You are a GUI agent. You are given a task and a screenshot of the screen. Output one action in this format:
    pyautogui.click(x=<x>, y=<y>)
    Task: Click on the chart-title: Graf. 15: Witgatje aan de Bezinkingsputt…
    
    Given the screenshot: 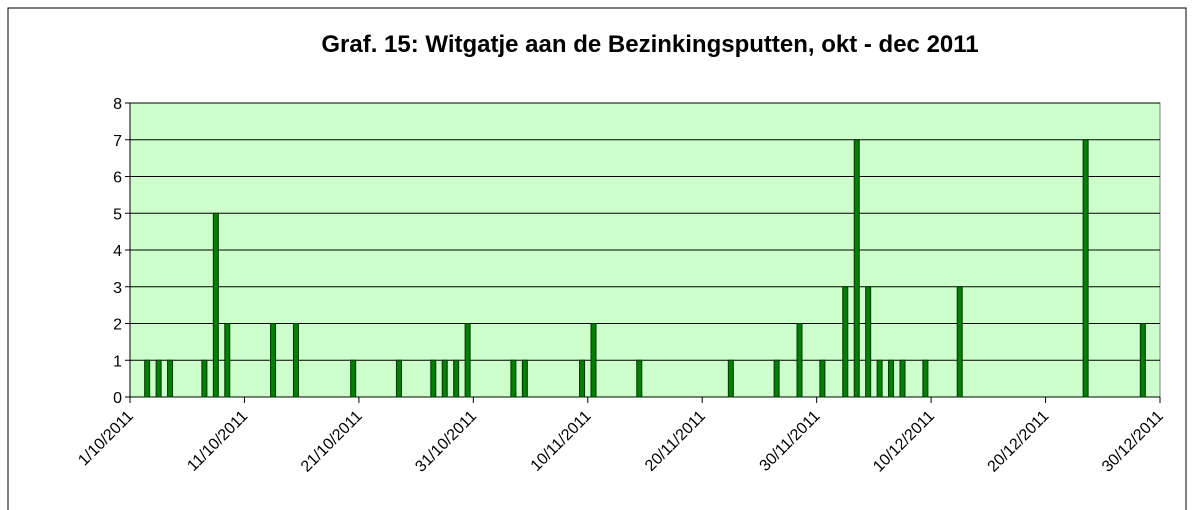 What is the action you would take?
    pyautogui.click(x=649, y=44)
    